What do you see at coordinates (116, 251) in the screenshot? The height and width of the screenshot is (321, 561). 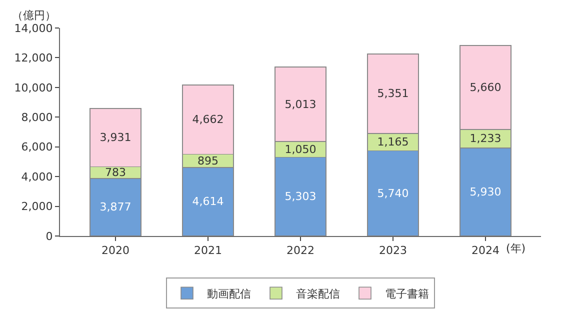 I see `x-tick-label: 2020` at bounding box center [116, 251].